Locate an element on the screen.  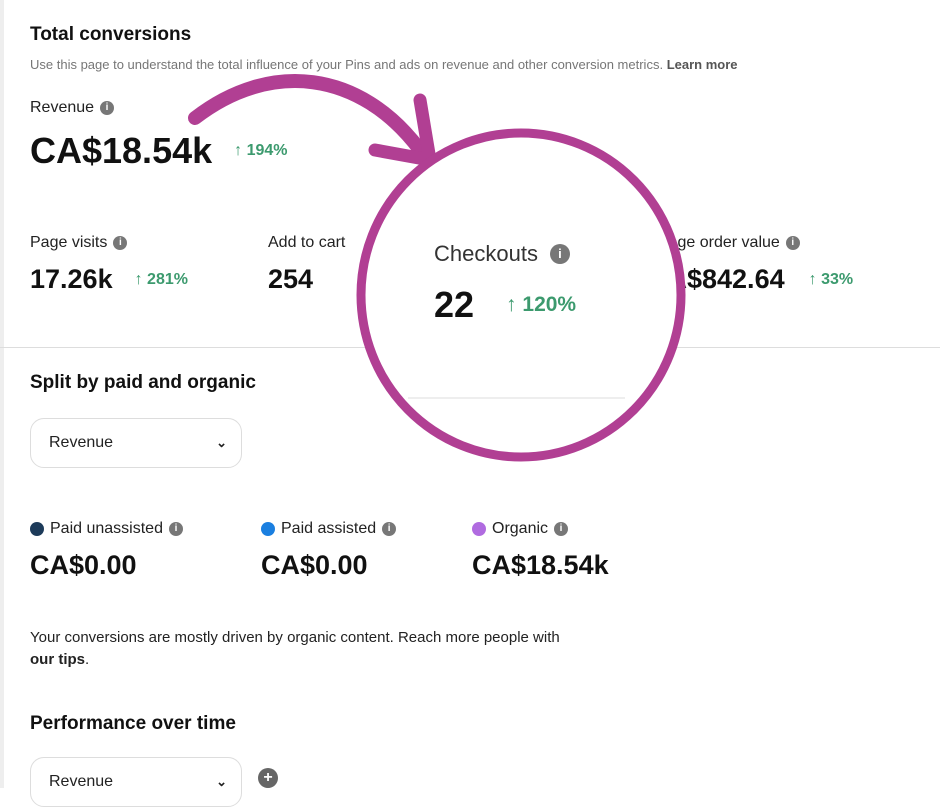
checkouts-label: Checkouts i is located at coordinates (502, 254).